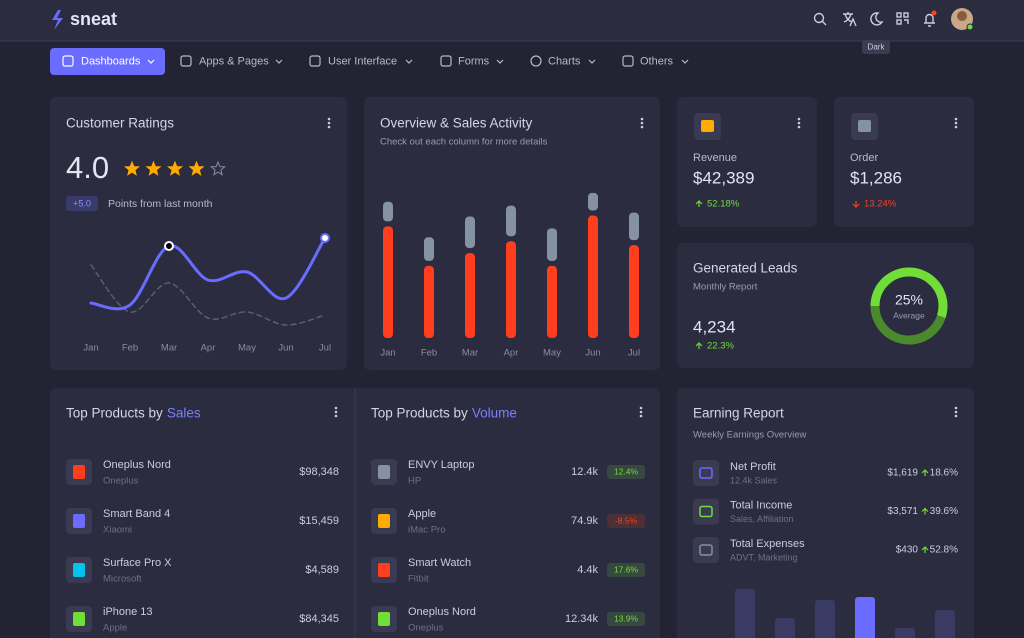 This screenshot has height=638, width=1024. Describe the element at coordinates (909, 300) in the screenshot. I see `donut-label: 25%` at that location.